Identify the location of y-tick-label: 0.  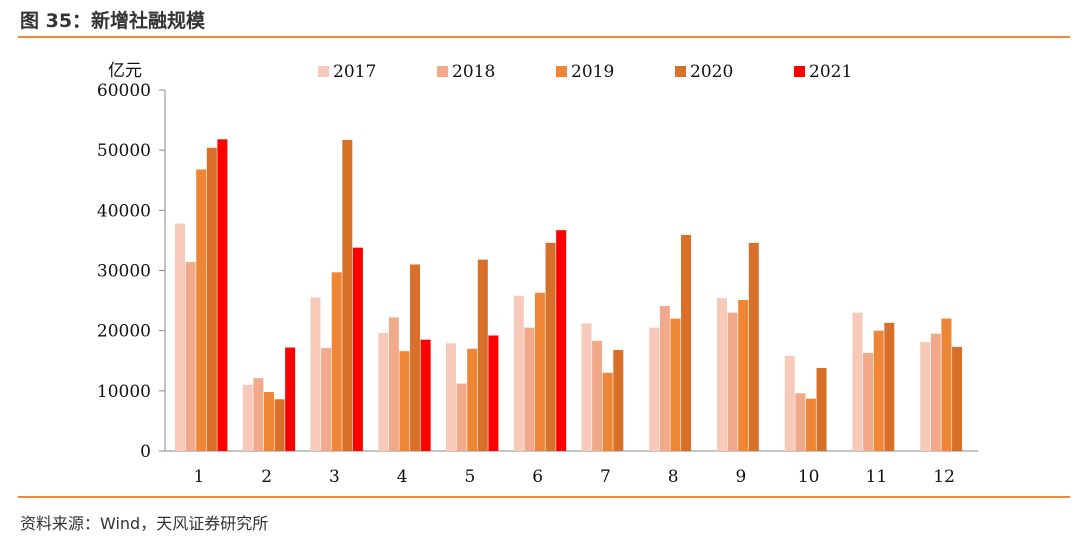
(145, 452).